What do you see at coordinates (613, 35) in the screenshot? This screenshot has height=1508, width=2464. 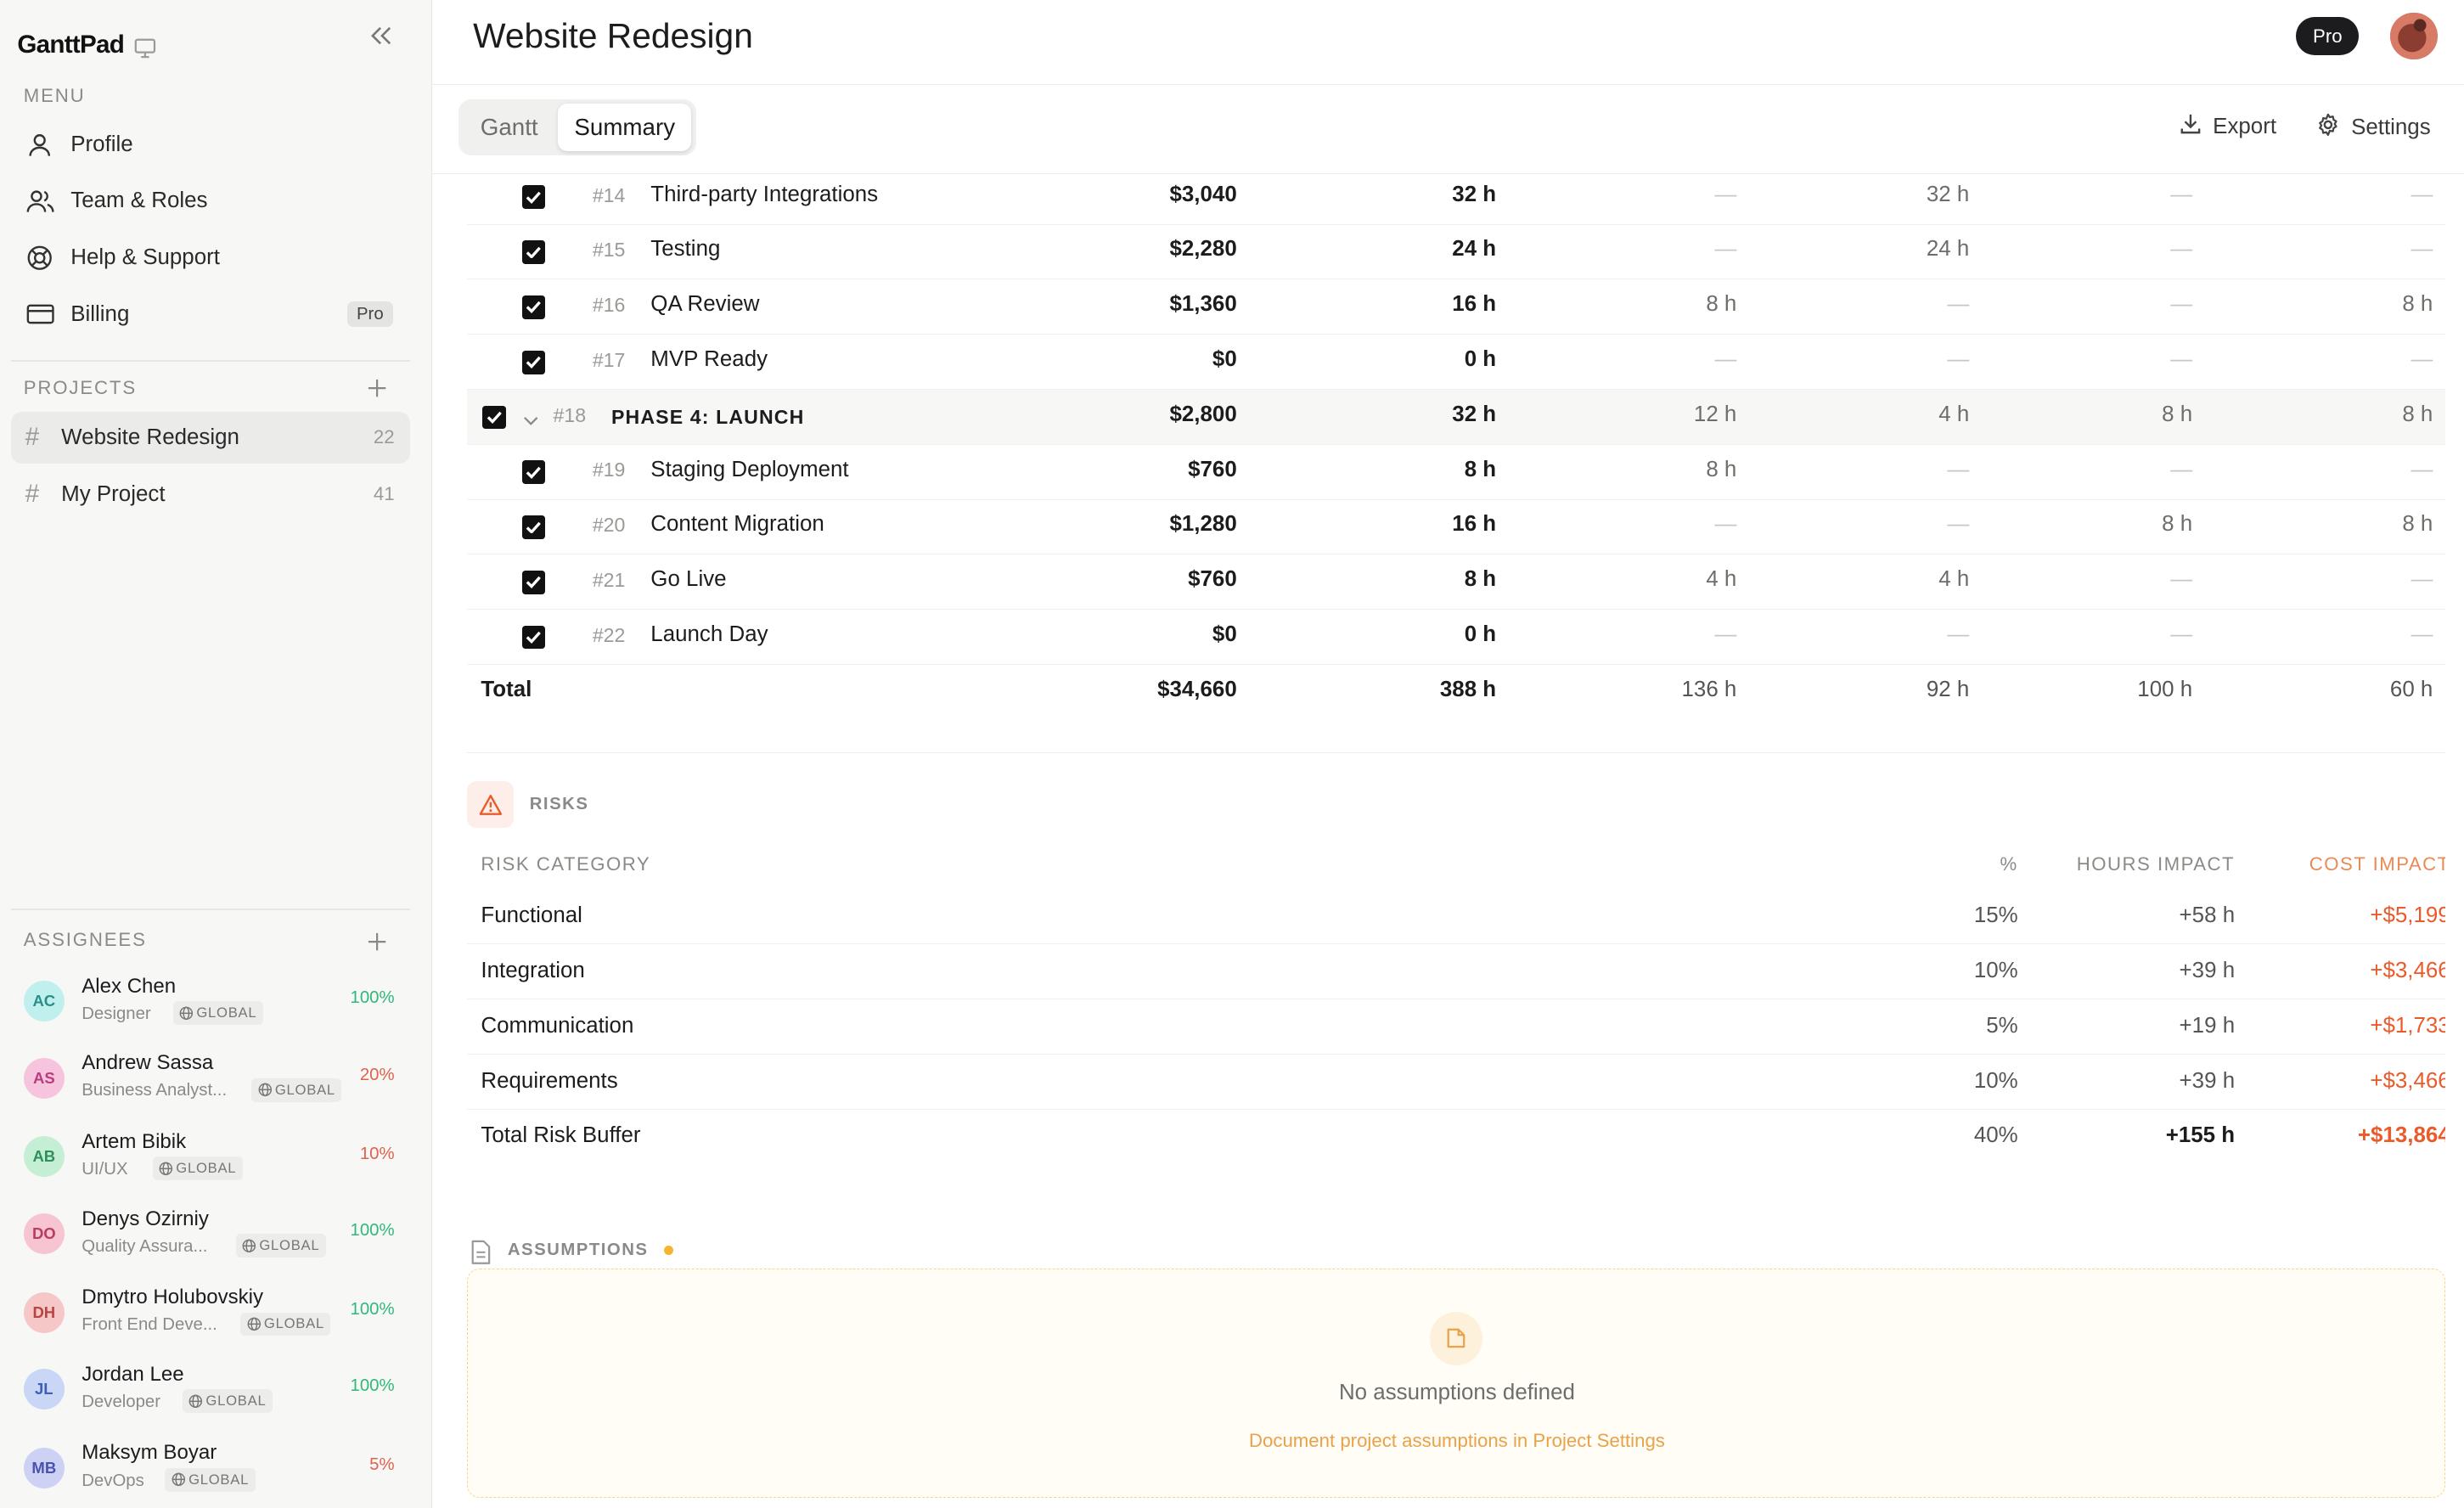 I see `page-title: Website Redesign` at bounding box center [613, 35].